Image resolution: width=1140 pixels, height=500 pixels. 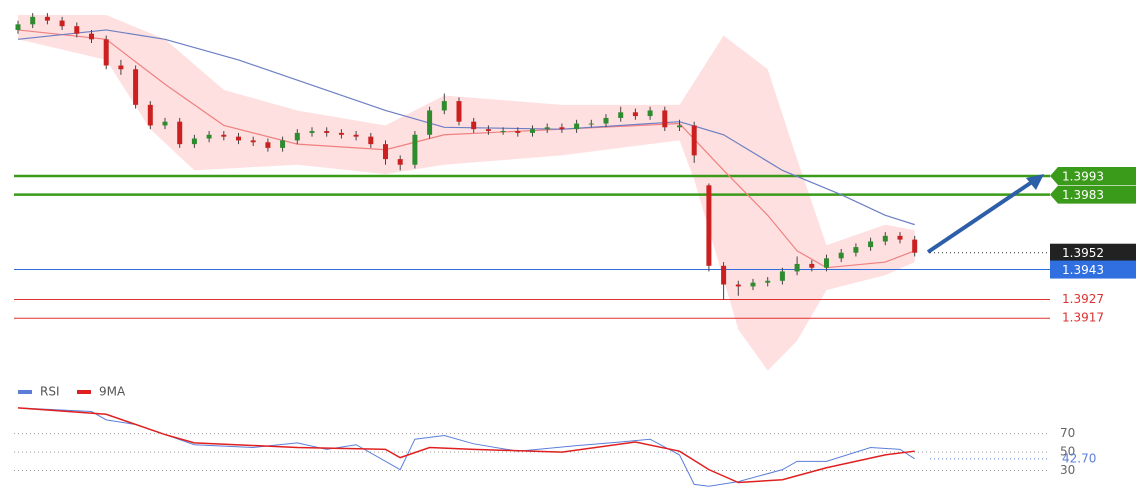 What do you see at coordinates (1083, 270) in the screenshot?
I see `level-label: 1.3943` at bounding box center [1083, 270].